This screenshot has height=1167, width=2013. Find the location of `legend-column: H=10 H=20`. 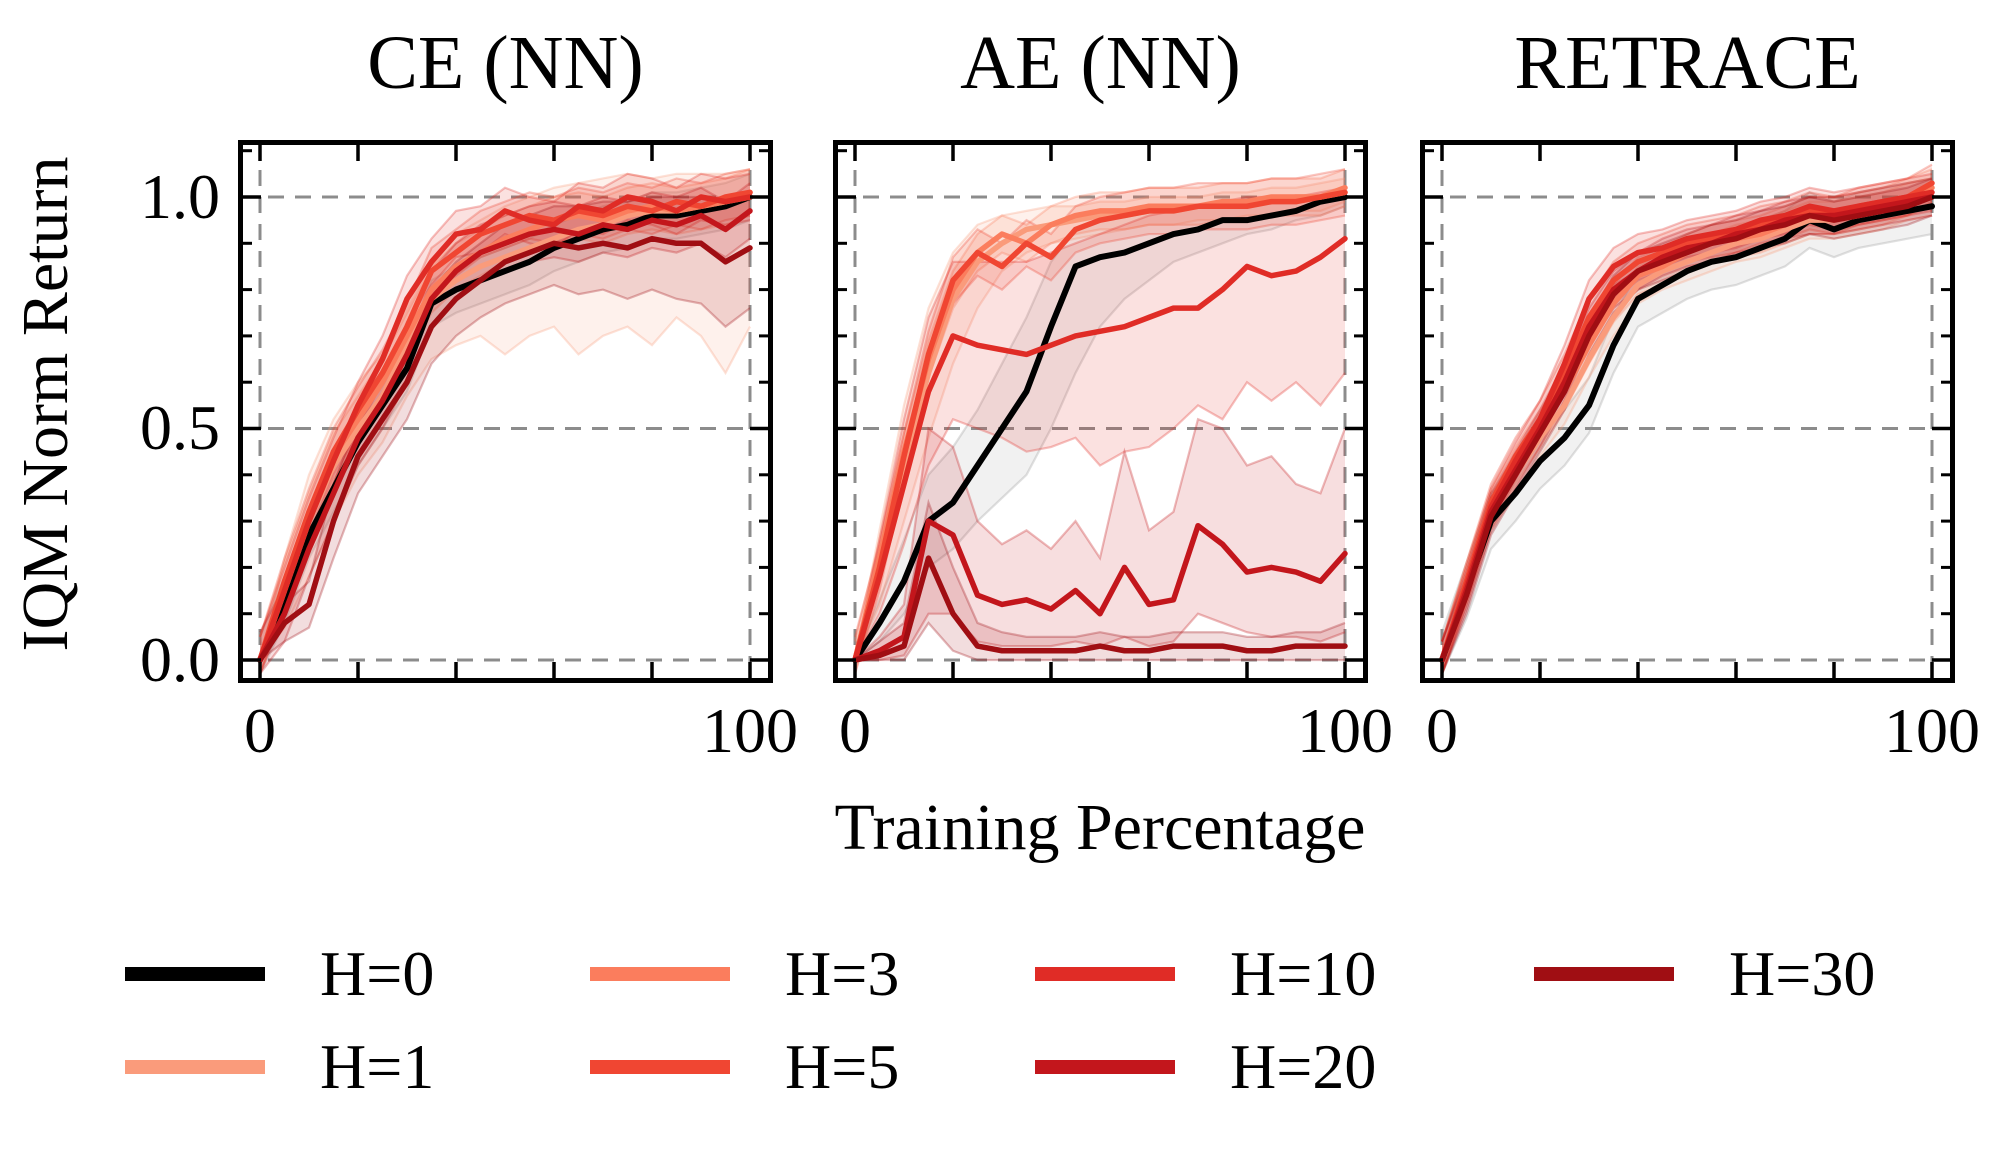

legend-column: H=10 H=20 is located at coordinates (1205, 1033).